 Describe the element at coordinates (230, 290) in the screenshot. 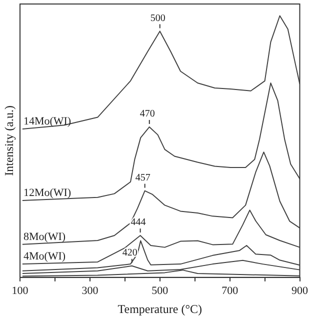

I see `x-tick-label: 700` at that location.